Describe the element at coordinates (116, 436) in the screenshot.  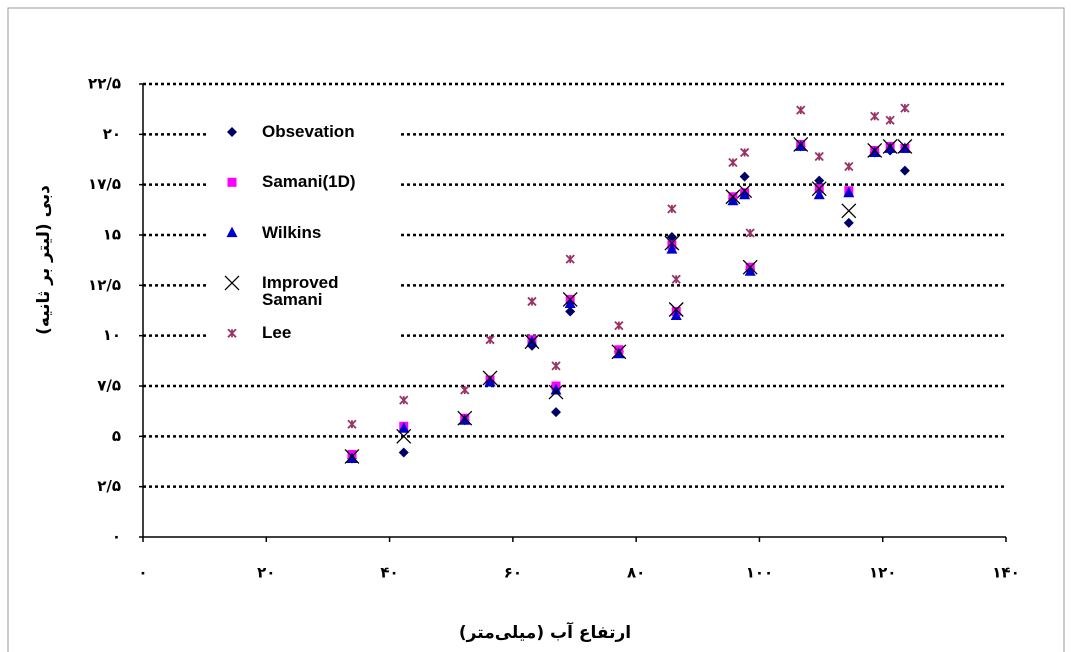
I see `y-tick-label: ۵` at that location.